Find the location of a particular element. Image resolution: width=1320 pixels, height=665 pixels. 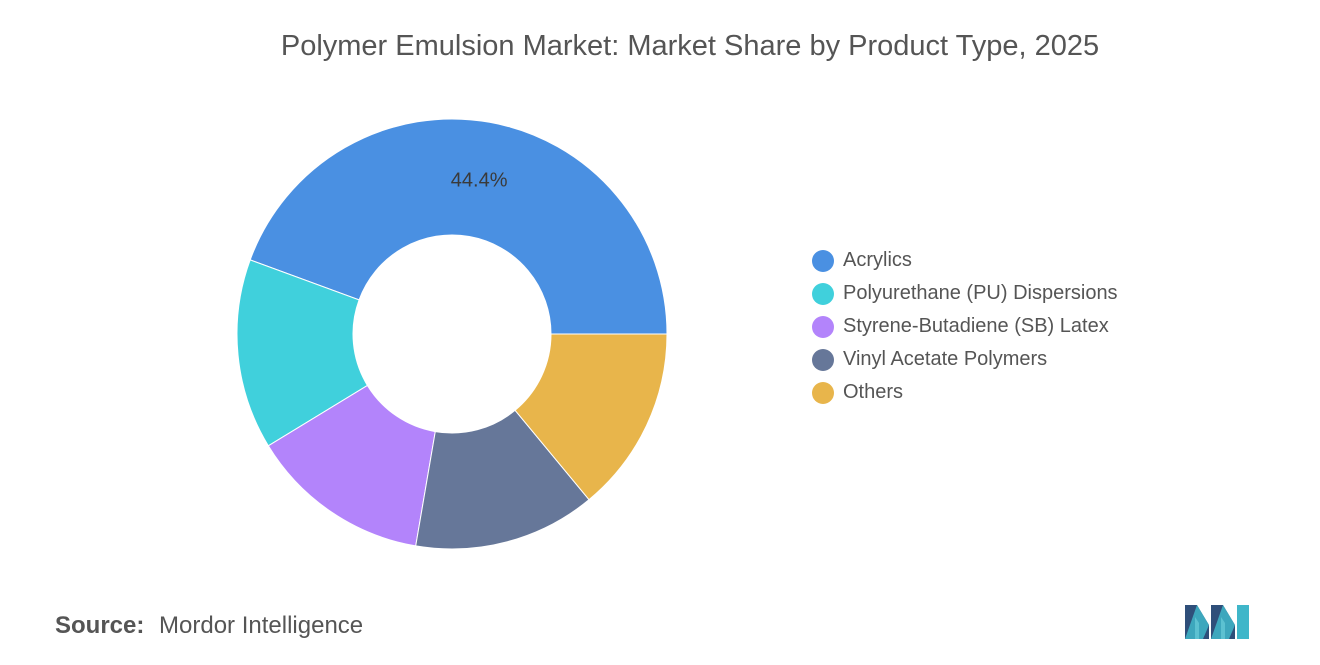

legend-item-acrylics: Acrylics is located at coordinates (965, 260).